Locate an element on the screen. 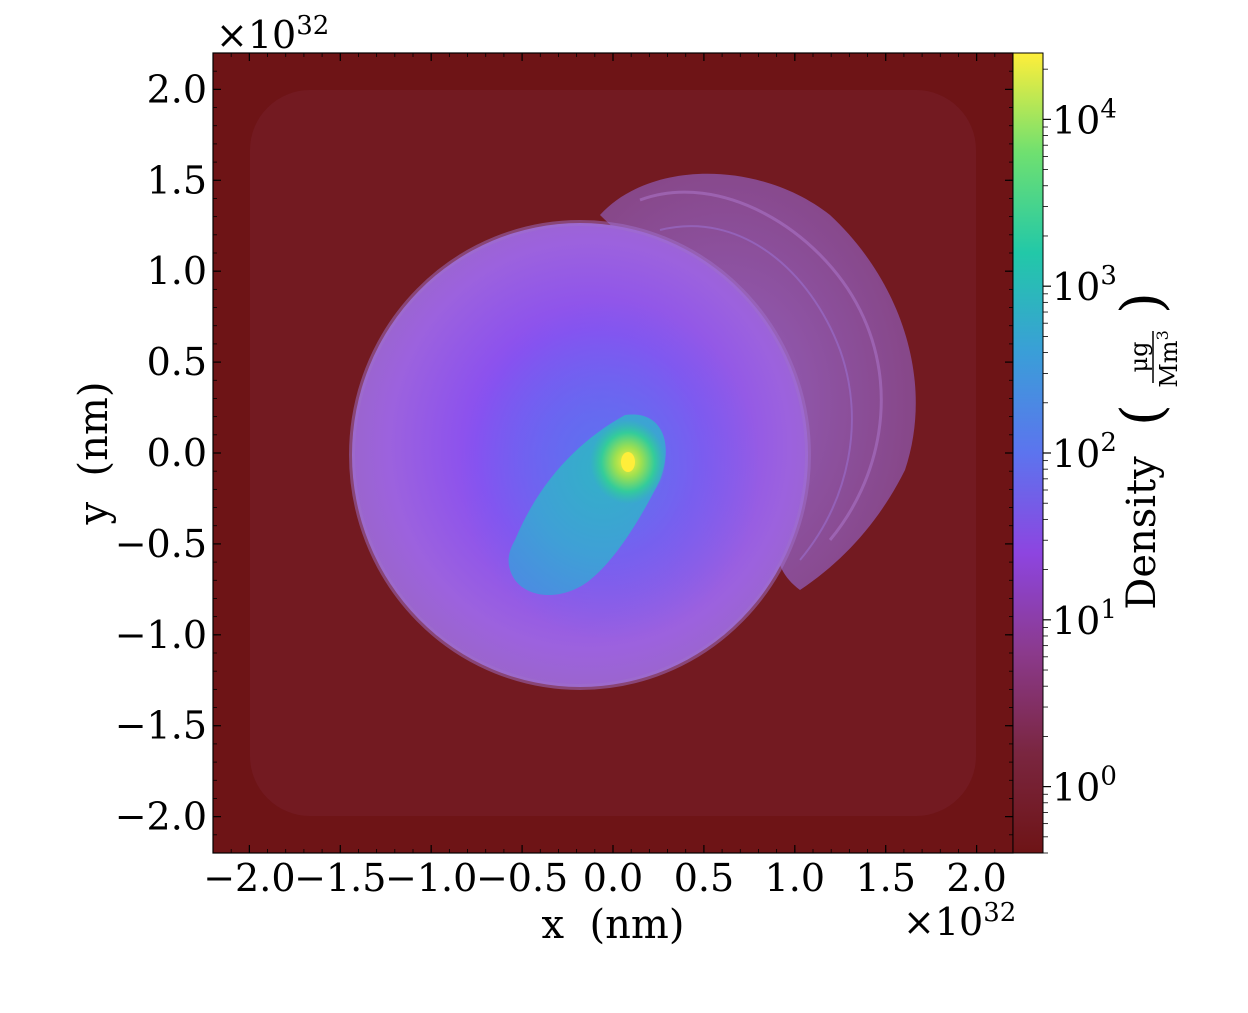 The width and height of the screenshot is (1248, 1013). x-tick-label: 1.0 is located at coordinates (795, 878).